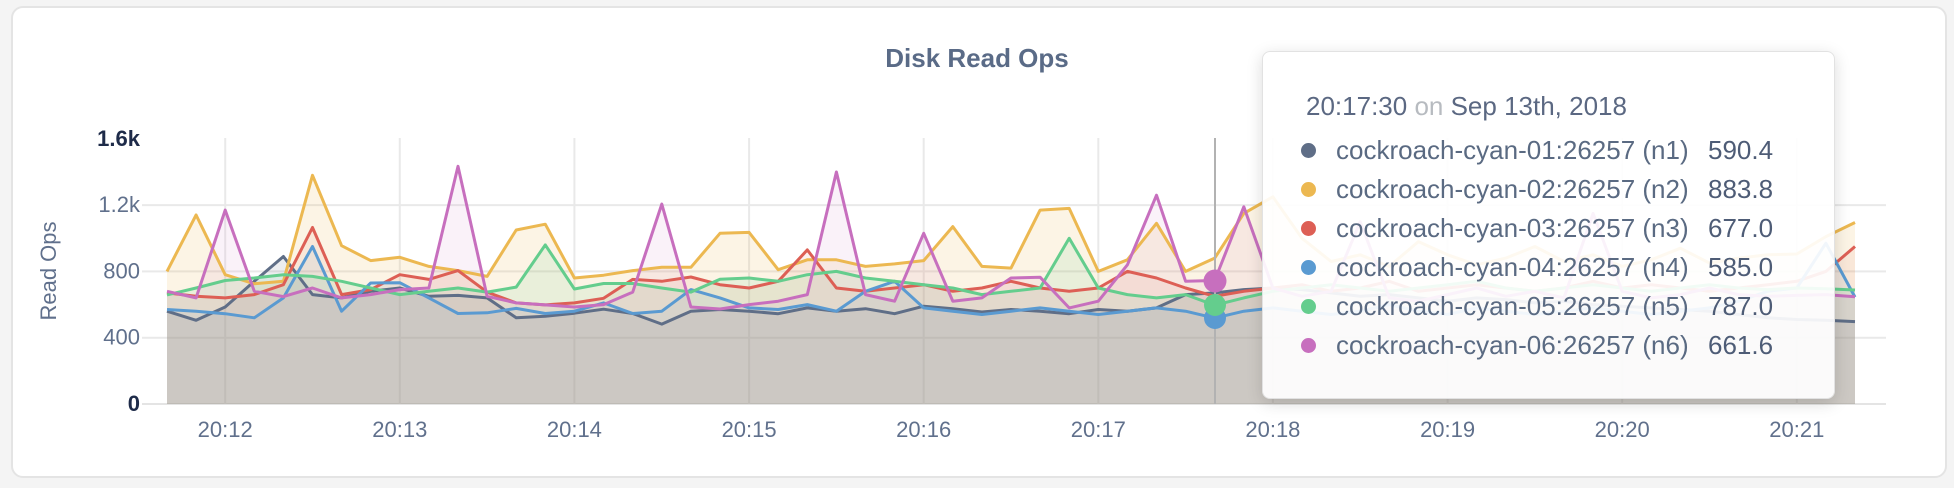 This screenshot has height=488, width=1954. Describe the element at coordinates (225, 429) in the screenshot. I see `svg-text: 20:12` at that location.